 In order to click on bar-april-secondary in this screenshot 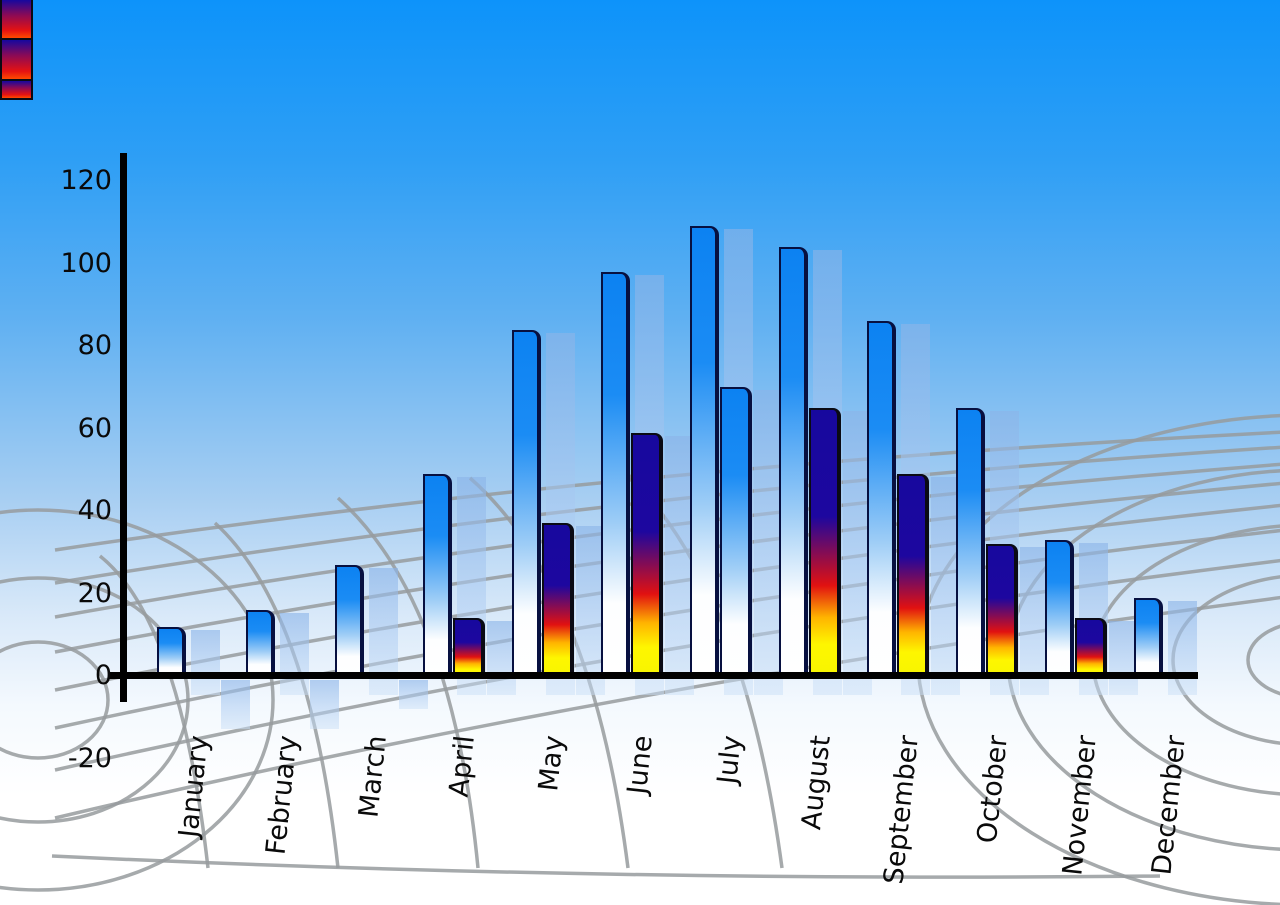, I will do `click(469, 647)`.